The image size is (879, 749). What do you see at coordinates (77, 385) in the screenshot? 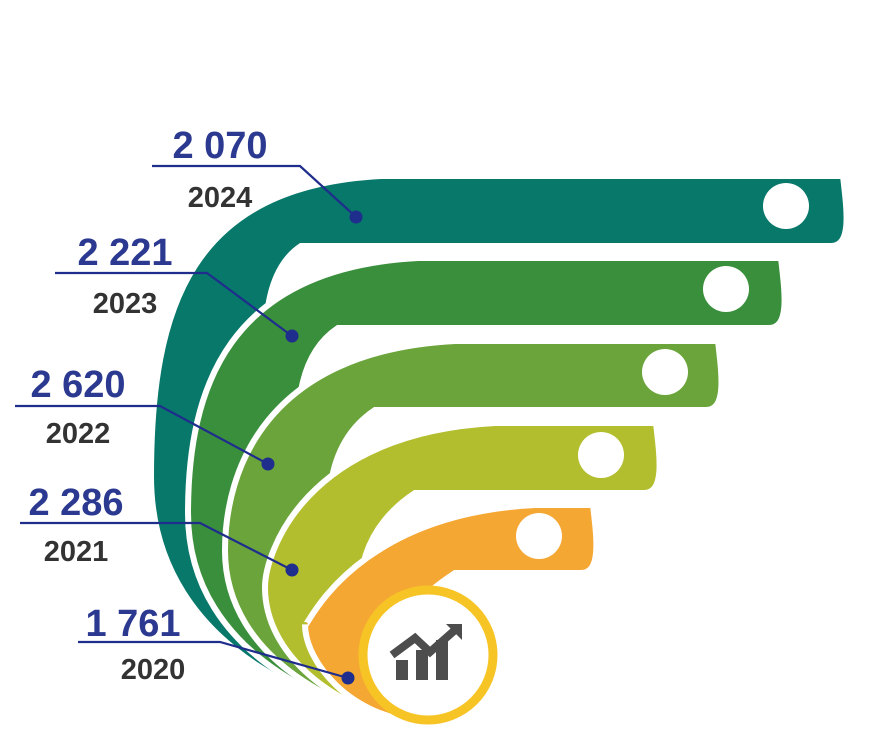
I see `value-label-2022: 2 620` at bounding box center [77, 385].